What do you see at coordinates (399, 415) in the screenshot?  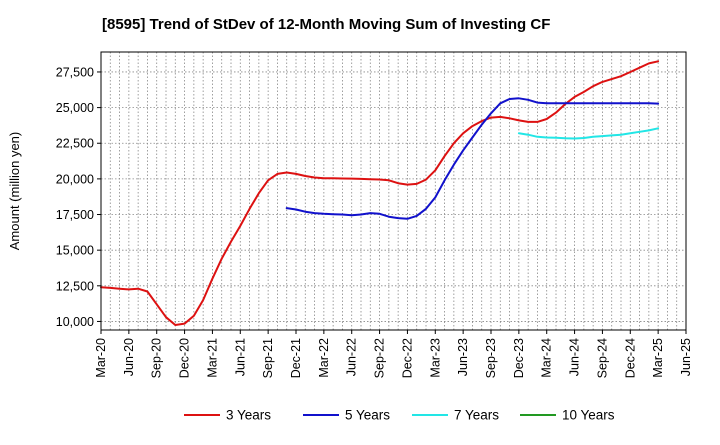 I see `legend: 3 Years 5 Years 7 Years 10 Years` at bounding box center [399, 415].